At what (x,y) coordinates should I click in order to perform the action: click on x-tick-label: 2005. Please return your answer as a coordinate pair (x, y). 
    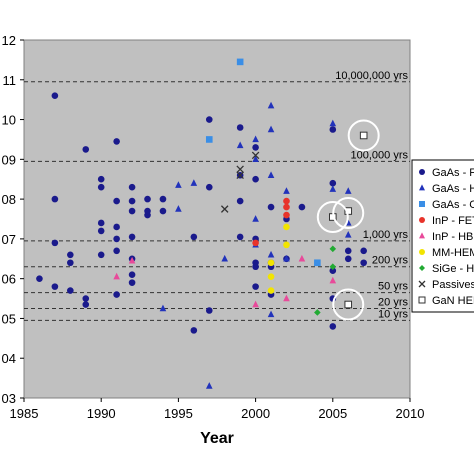
    Looking at the image, I should click on (332, 413).